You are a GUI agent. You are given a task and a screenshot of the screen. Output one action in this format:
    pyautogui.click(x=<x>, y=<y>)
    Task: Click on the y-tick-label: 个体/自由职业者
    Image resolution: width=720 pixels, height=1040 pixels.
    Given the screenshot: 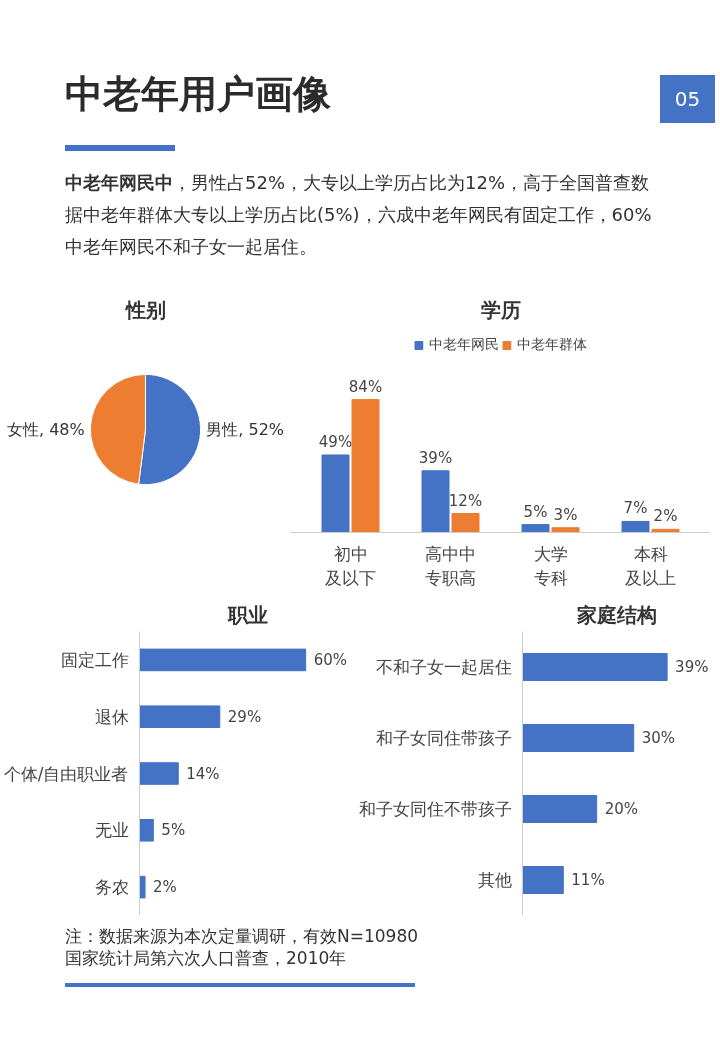 What is the action you would take?
    pyautogui.click(x=66, y=773)
    